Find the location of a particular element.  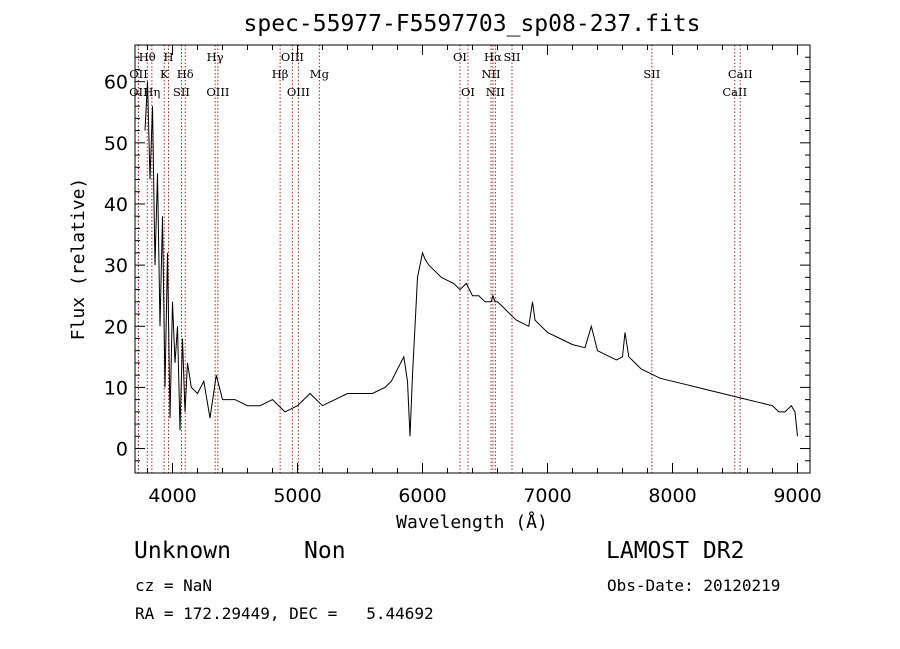

y-tick-label-50: 50 is located at coordinates (116, 144).